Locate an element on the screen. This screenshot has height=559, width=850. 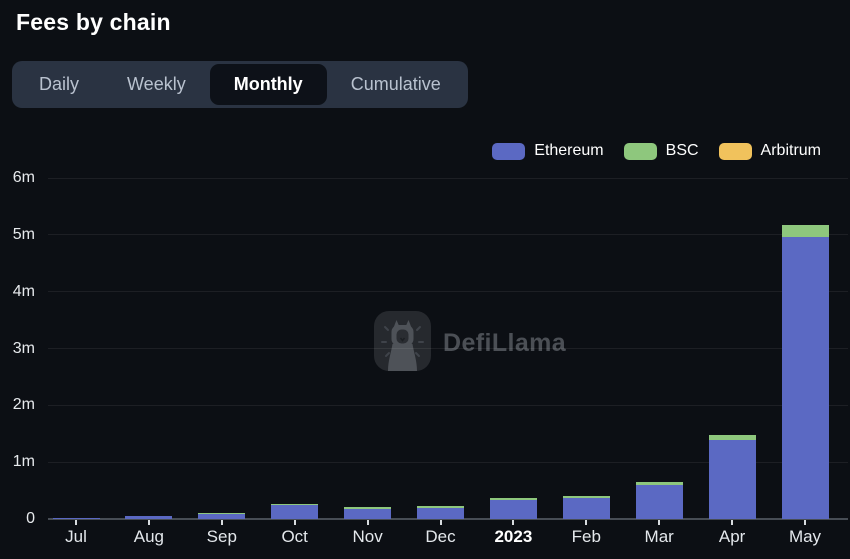
x-axis-line is located at coordinates (448, 519).